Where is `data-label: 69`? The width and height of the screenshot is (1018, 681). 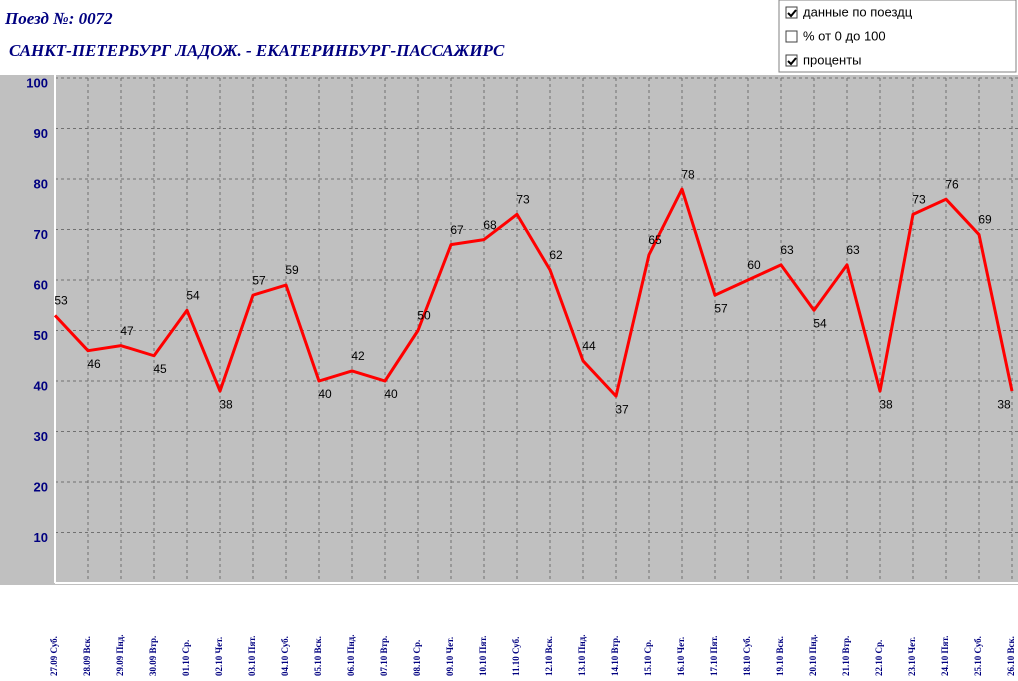 data-label: 69 is located at coordinates (985, 220).